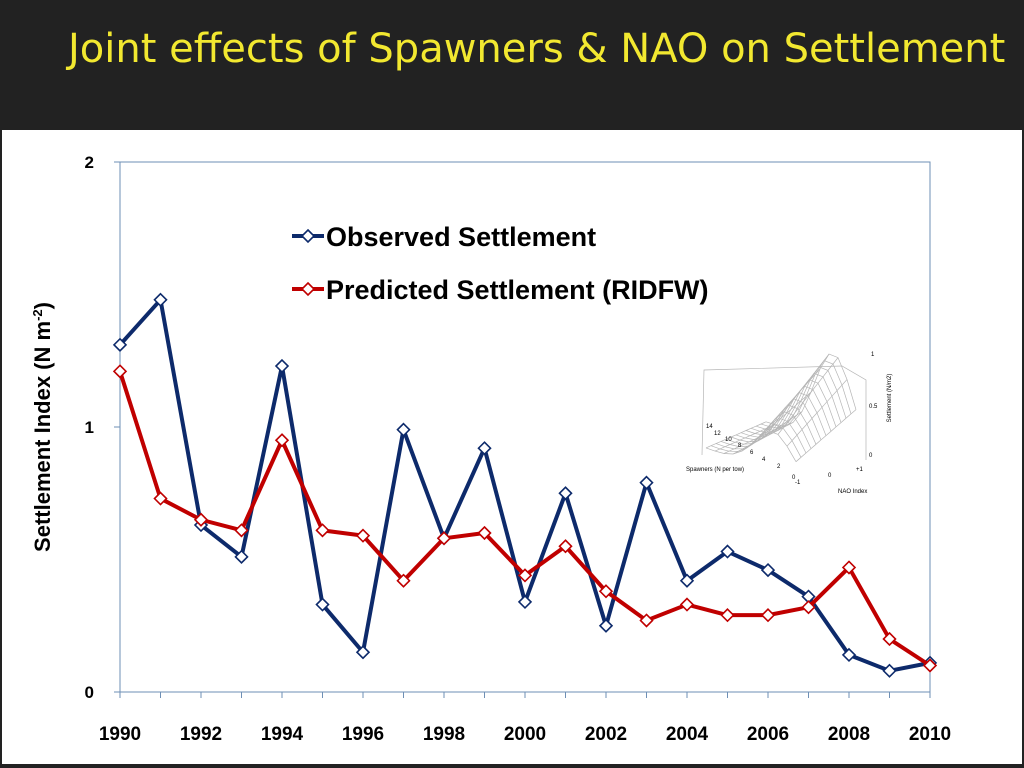 Image resolution: width=1024 pixels, height=768 pixels. Describe the element at coordinates (873, 407) in the screenshot. I see `inset-z-tick-0-5: 0.5` at that location.